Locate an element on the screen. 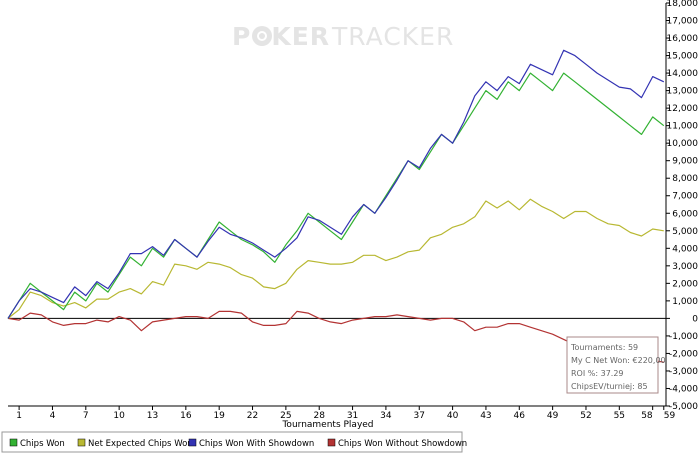 This screenshot has height=461, width=700. watermark-text: P KERTRACKER is located at coordinates (343, 36).